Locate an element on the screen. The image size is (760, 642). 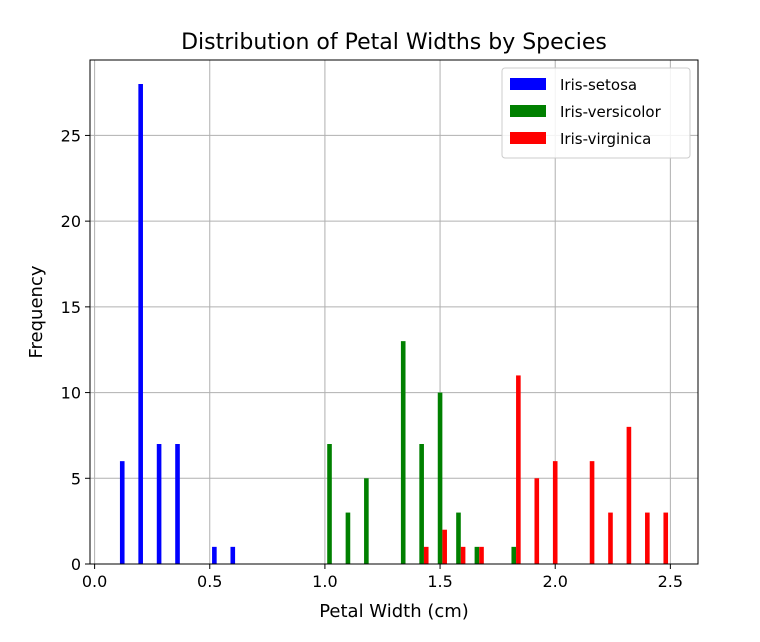
y-tick-label: 10 is located at coordinates (71, 393).